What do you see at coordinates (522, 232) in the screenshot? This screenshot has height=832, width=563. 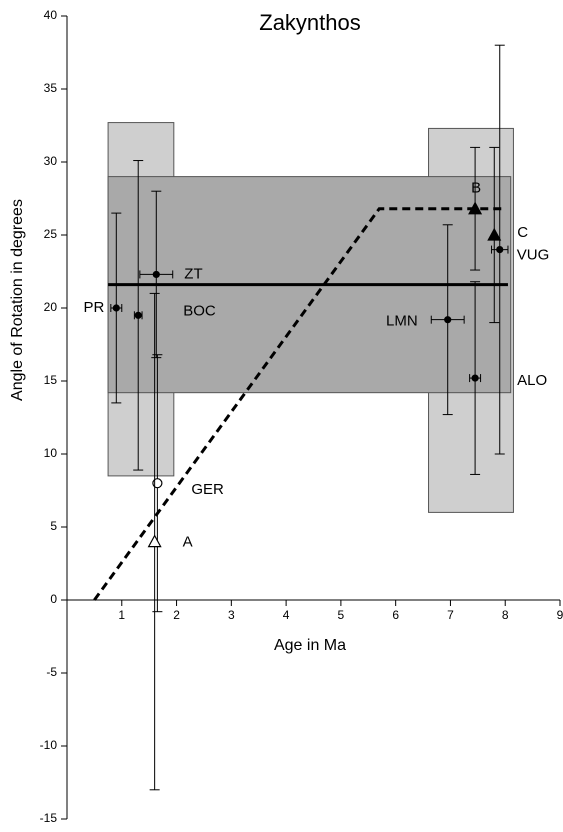 I see `point-label: C` at bounding box center [522, 232].